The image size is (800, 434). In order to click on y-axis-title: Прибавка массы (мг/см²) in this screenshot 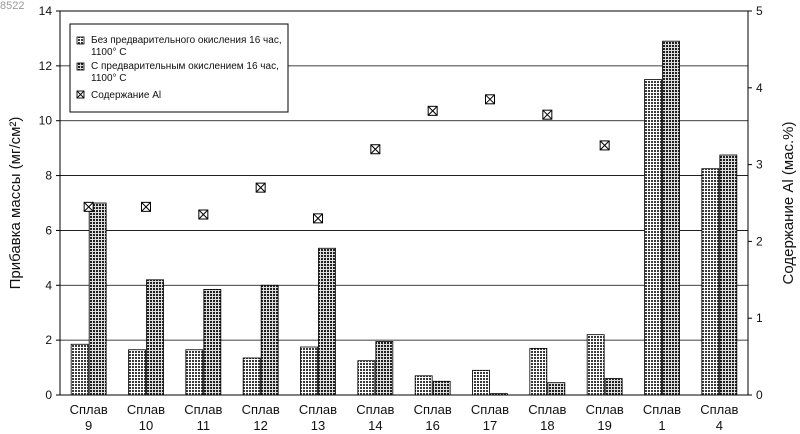, I will do `click(15, 203)`.